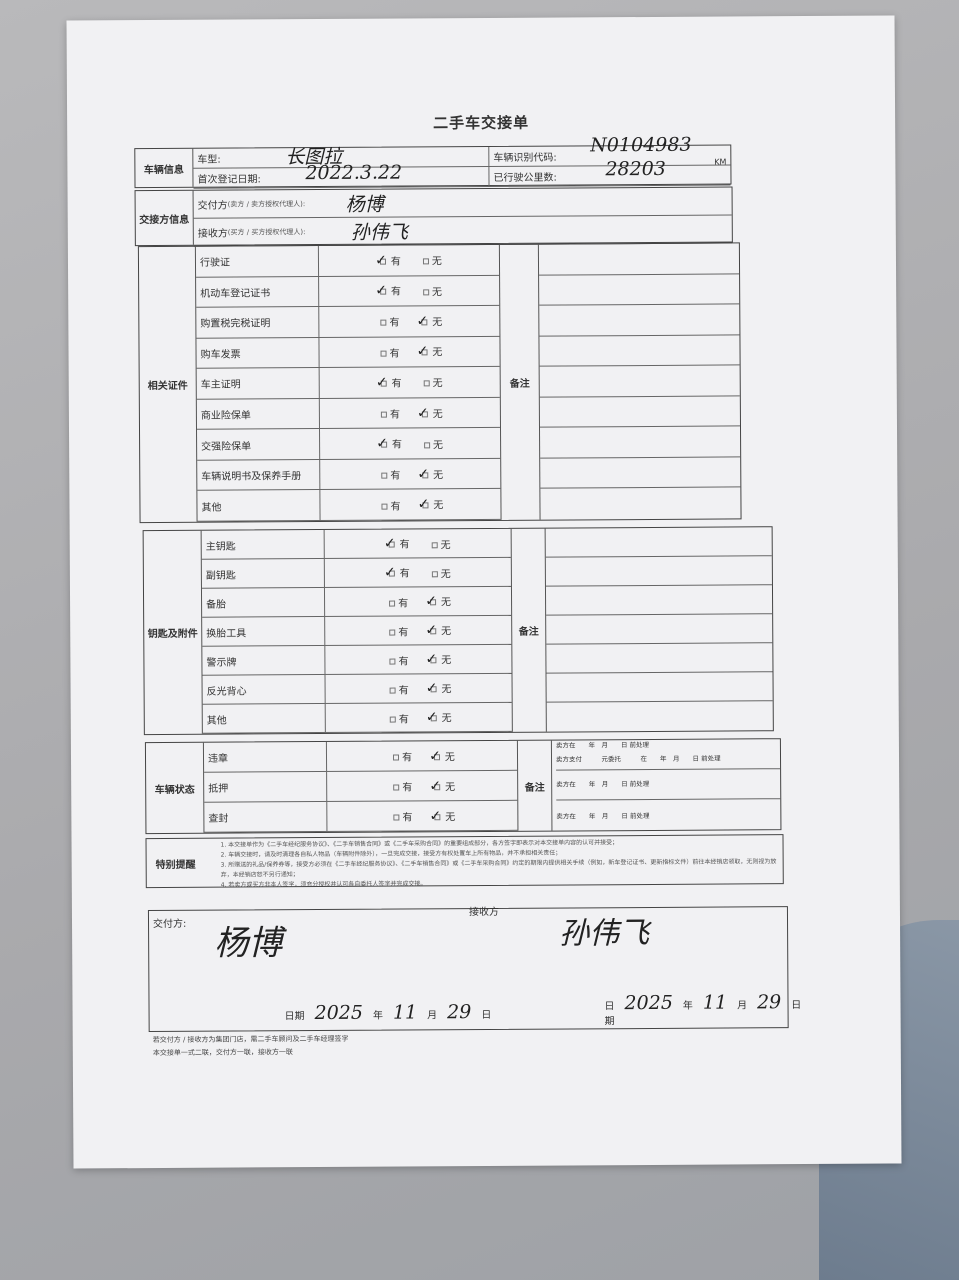 The height and width of the screenshot is (1280, 959). I want to click on item-label: 副钥匙, so click(263, 573).